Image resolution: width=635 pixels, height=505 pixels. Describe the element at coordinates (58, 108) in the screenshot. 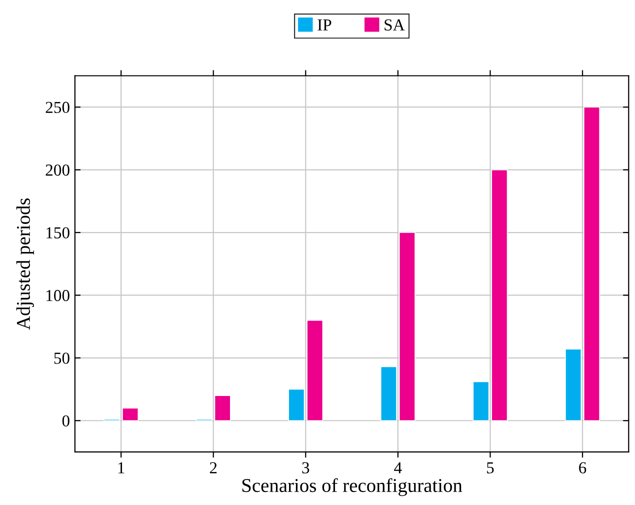

I see `y-tick-label: 250` at that location.